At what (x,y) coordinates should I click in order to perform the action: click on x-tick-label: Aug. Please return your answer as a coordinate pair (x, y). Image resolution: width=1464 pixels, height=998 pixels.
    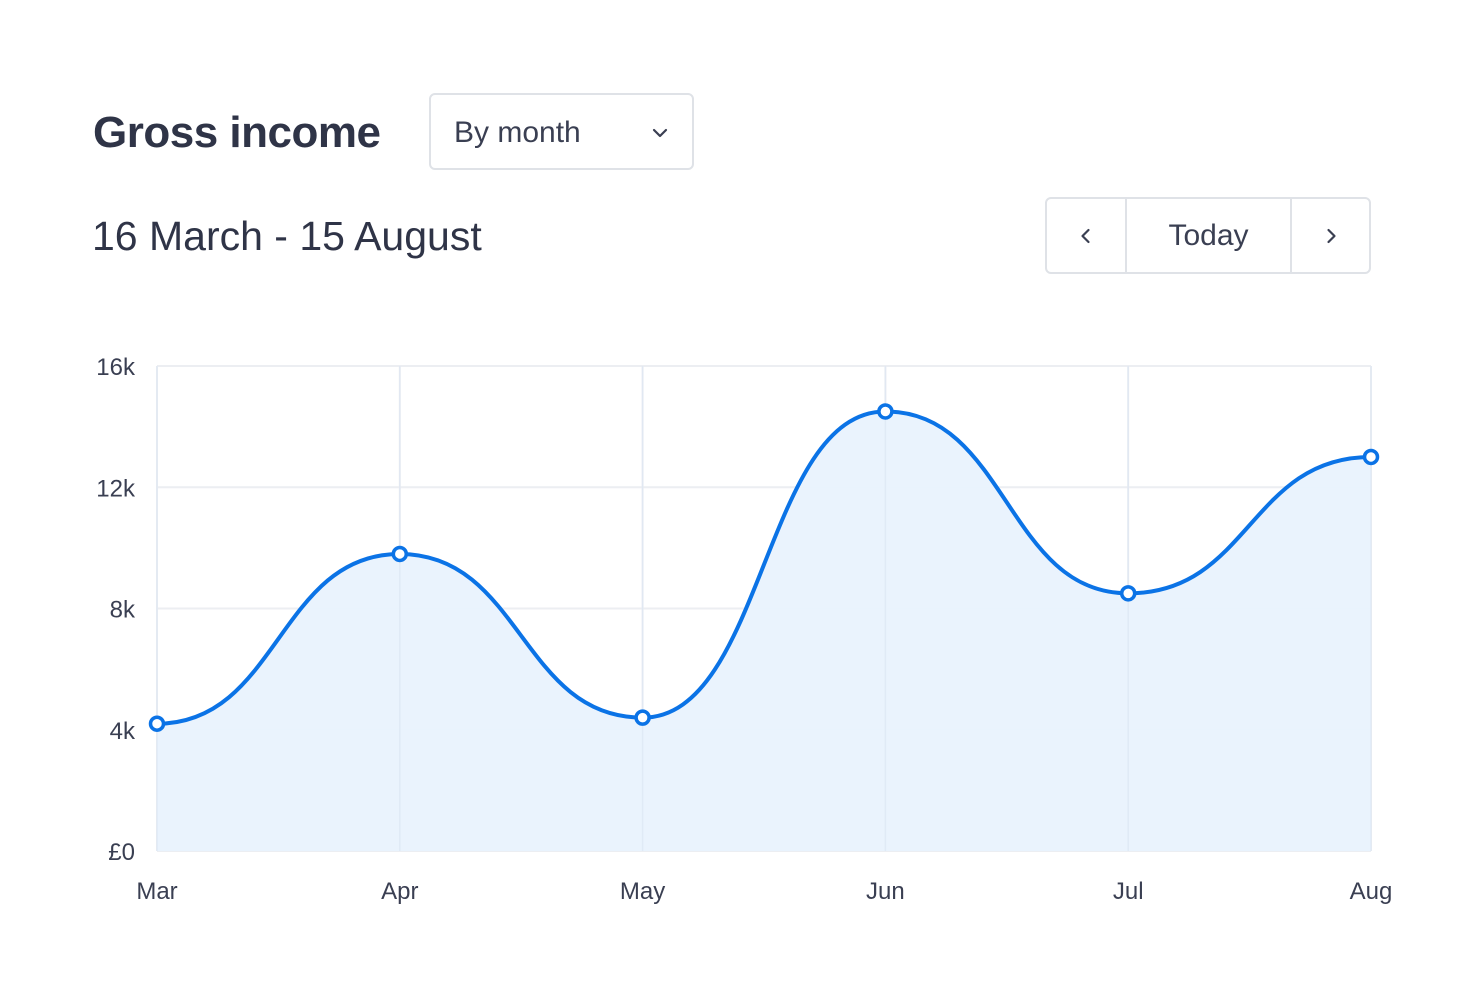
    Looking at the image, I should click on (1371, 891).